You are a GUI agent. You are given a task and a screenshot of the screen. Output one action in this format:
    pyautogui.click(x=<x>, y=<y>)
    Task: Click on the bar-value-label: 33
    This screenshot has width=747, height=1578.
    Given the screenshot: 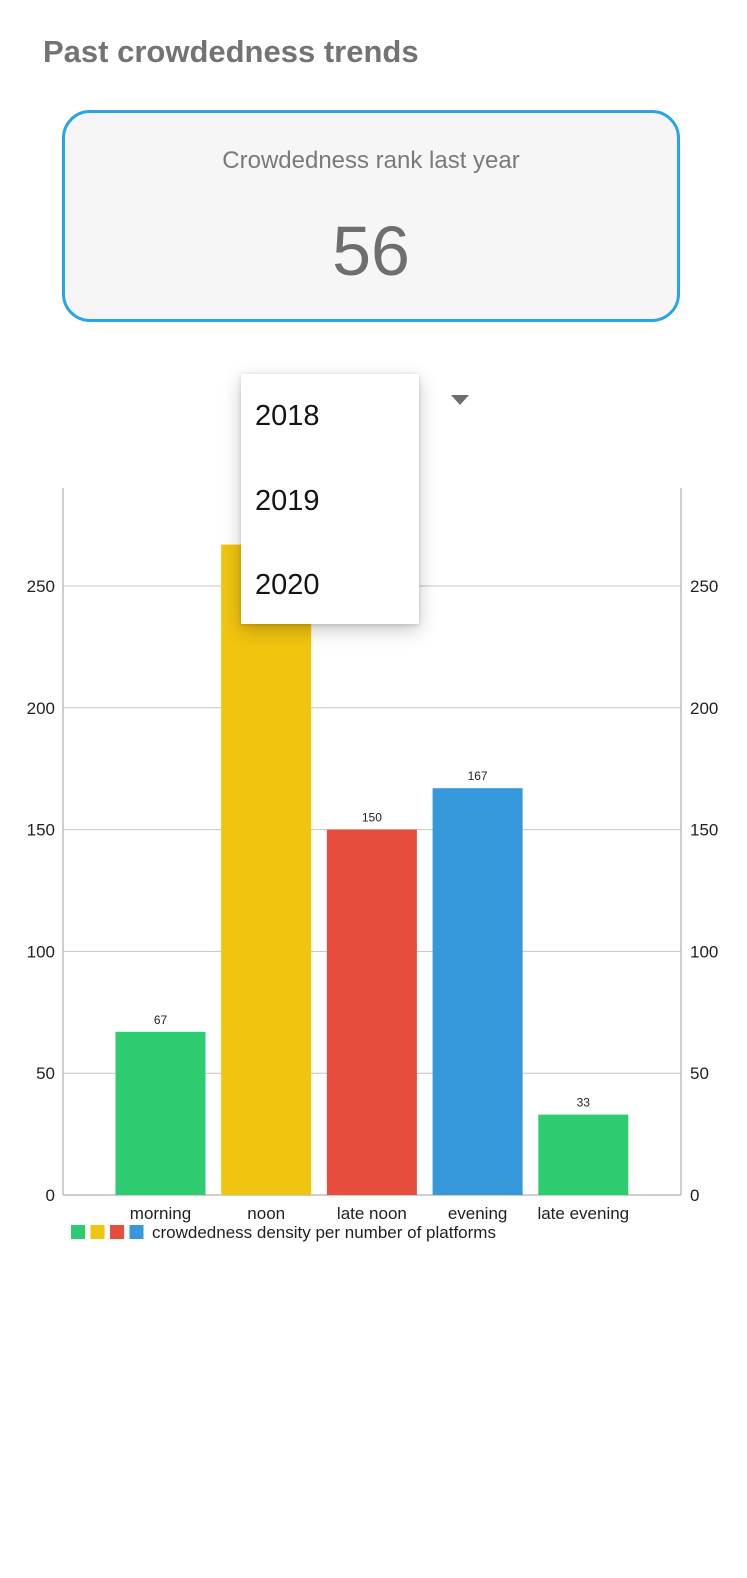 What is the action you would take?
    pyautogui.click(x=584, y=1103)
    